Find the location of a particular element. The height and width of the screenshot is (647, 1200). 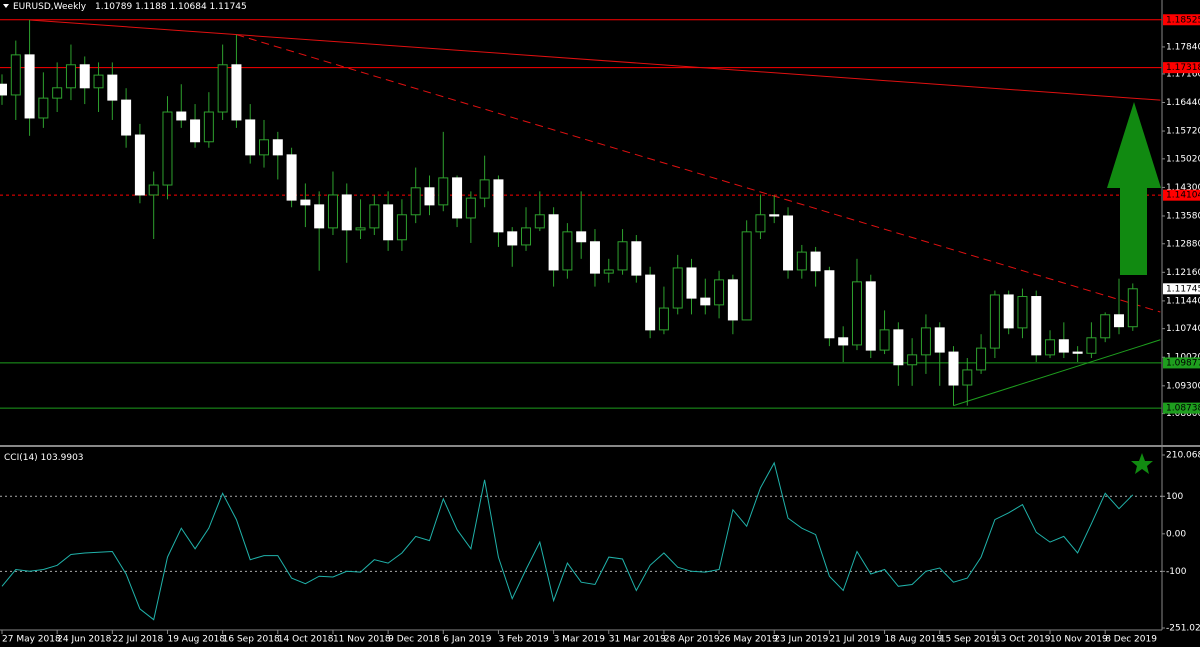

y-tick-label: 1.08600 is located at coordinates (1183, 414).